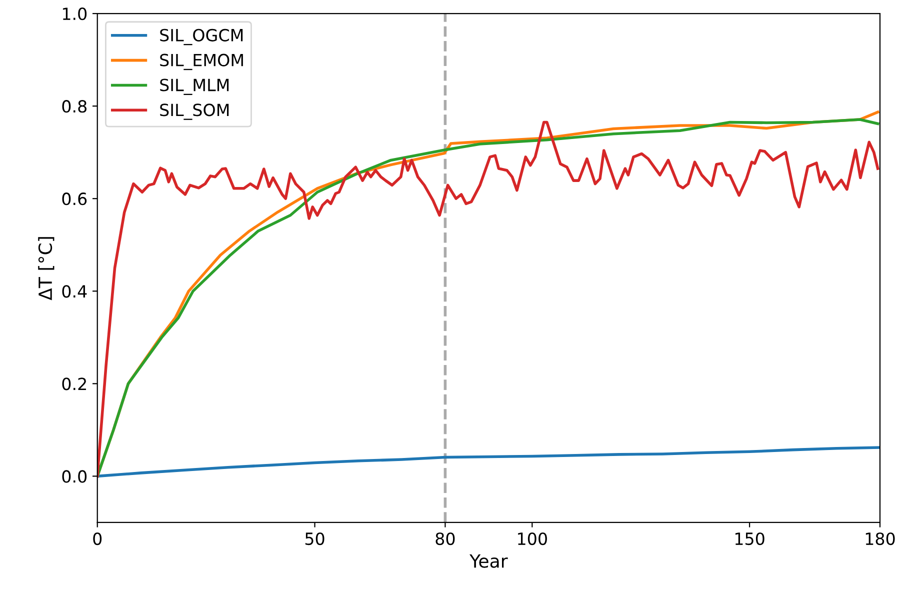  What do you see at coordinates (749, 539) in the screenshot?
I see `x-tick-label: 150` at bounding box center [749, 539].